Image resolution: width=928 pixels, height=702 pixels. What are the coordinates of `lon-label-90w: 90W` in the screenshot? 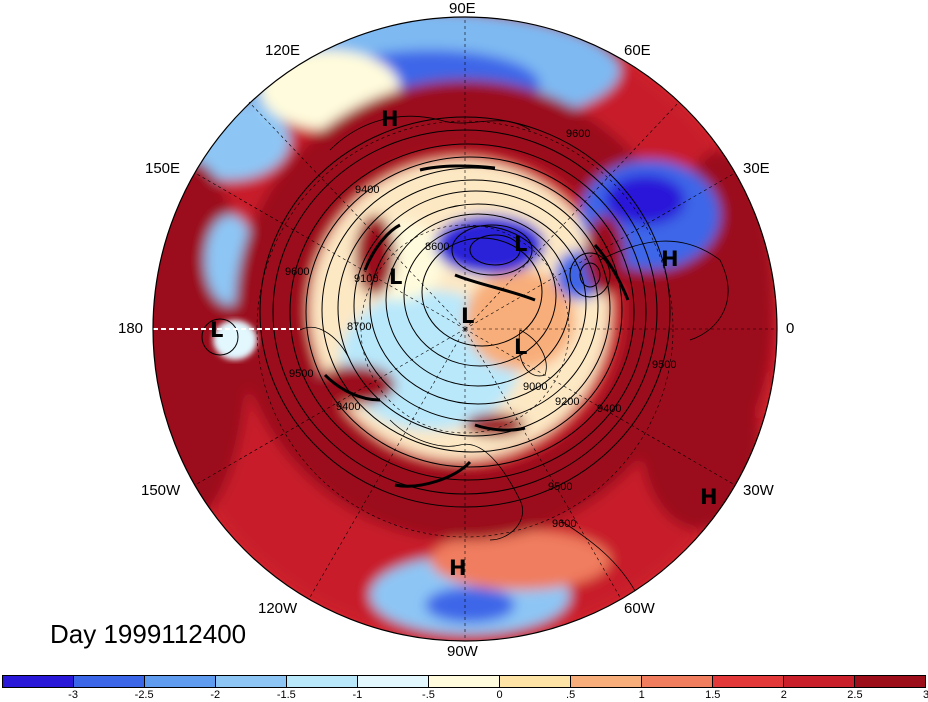 It's located at (462, 651).